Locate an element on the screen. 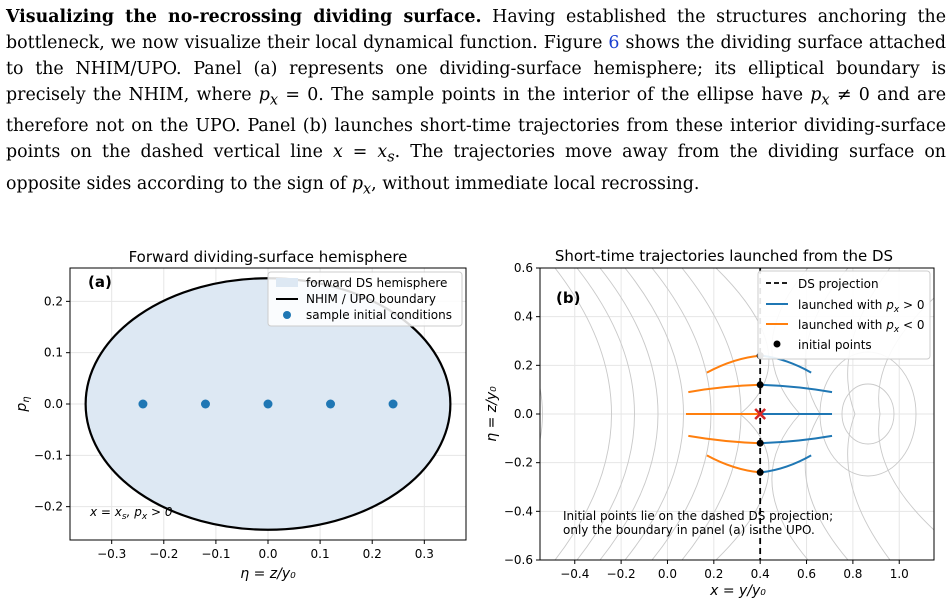  sample-initial-conditions is located at coordinates (268, 404).